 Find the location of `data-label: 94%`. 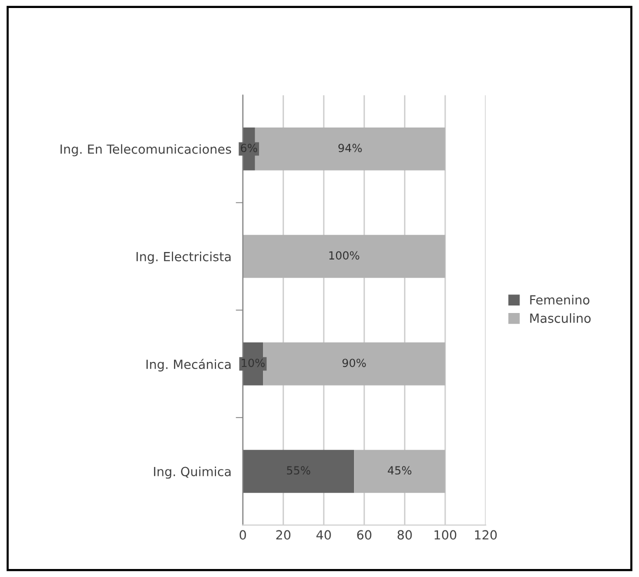

data-label: 94% is located at coordinates (350, 148).